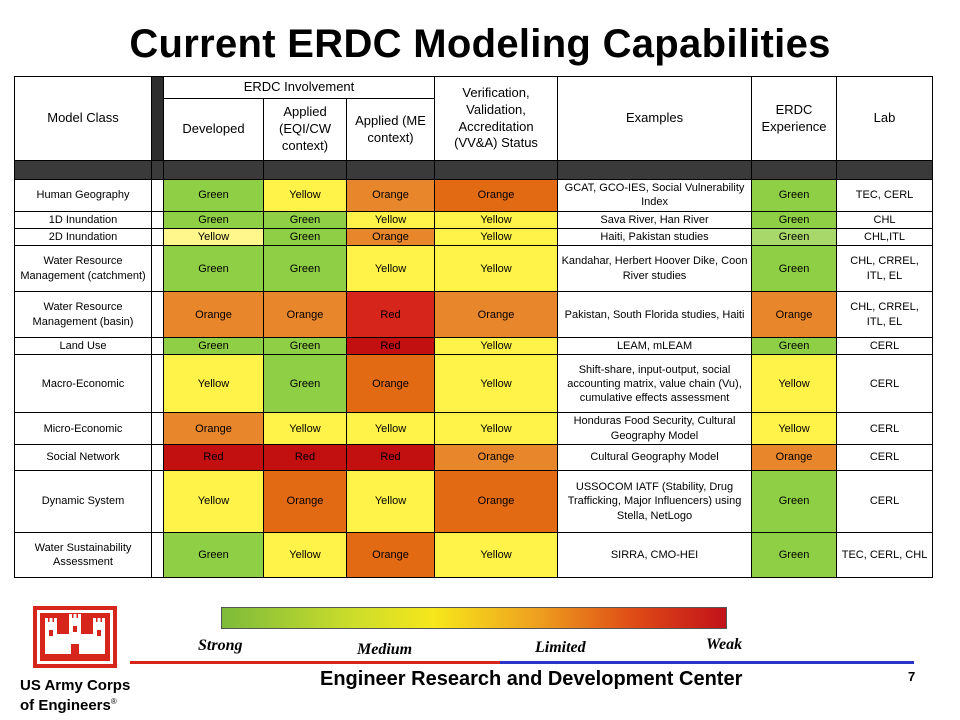 The image size is (960, 720). Describe the element at coordinates (655, 315) in the screenshot. I see `examples-cell: Pakistan, South Florida studies, Haiti` at that location.